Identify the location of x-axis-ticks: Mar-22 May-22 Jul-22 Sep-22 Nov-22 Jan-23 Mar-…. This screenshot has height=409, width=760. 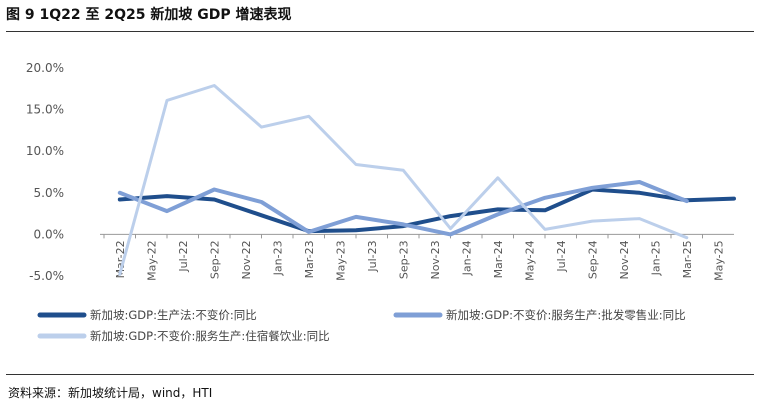
(414, 257).